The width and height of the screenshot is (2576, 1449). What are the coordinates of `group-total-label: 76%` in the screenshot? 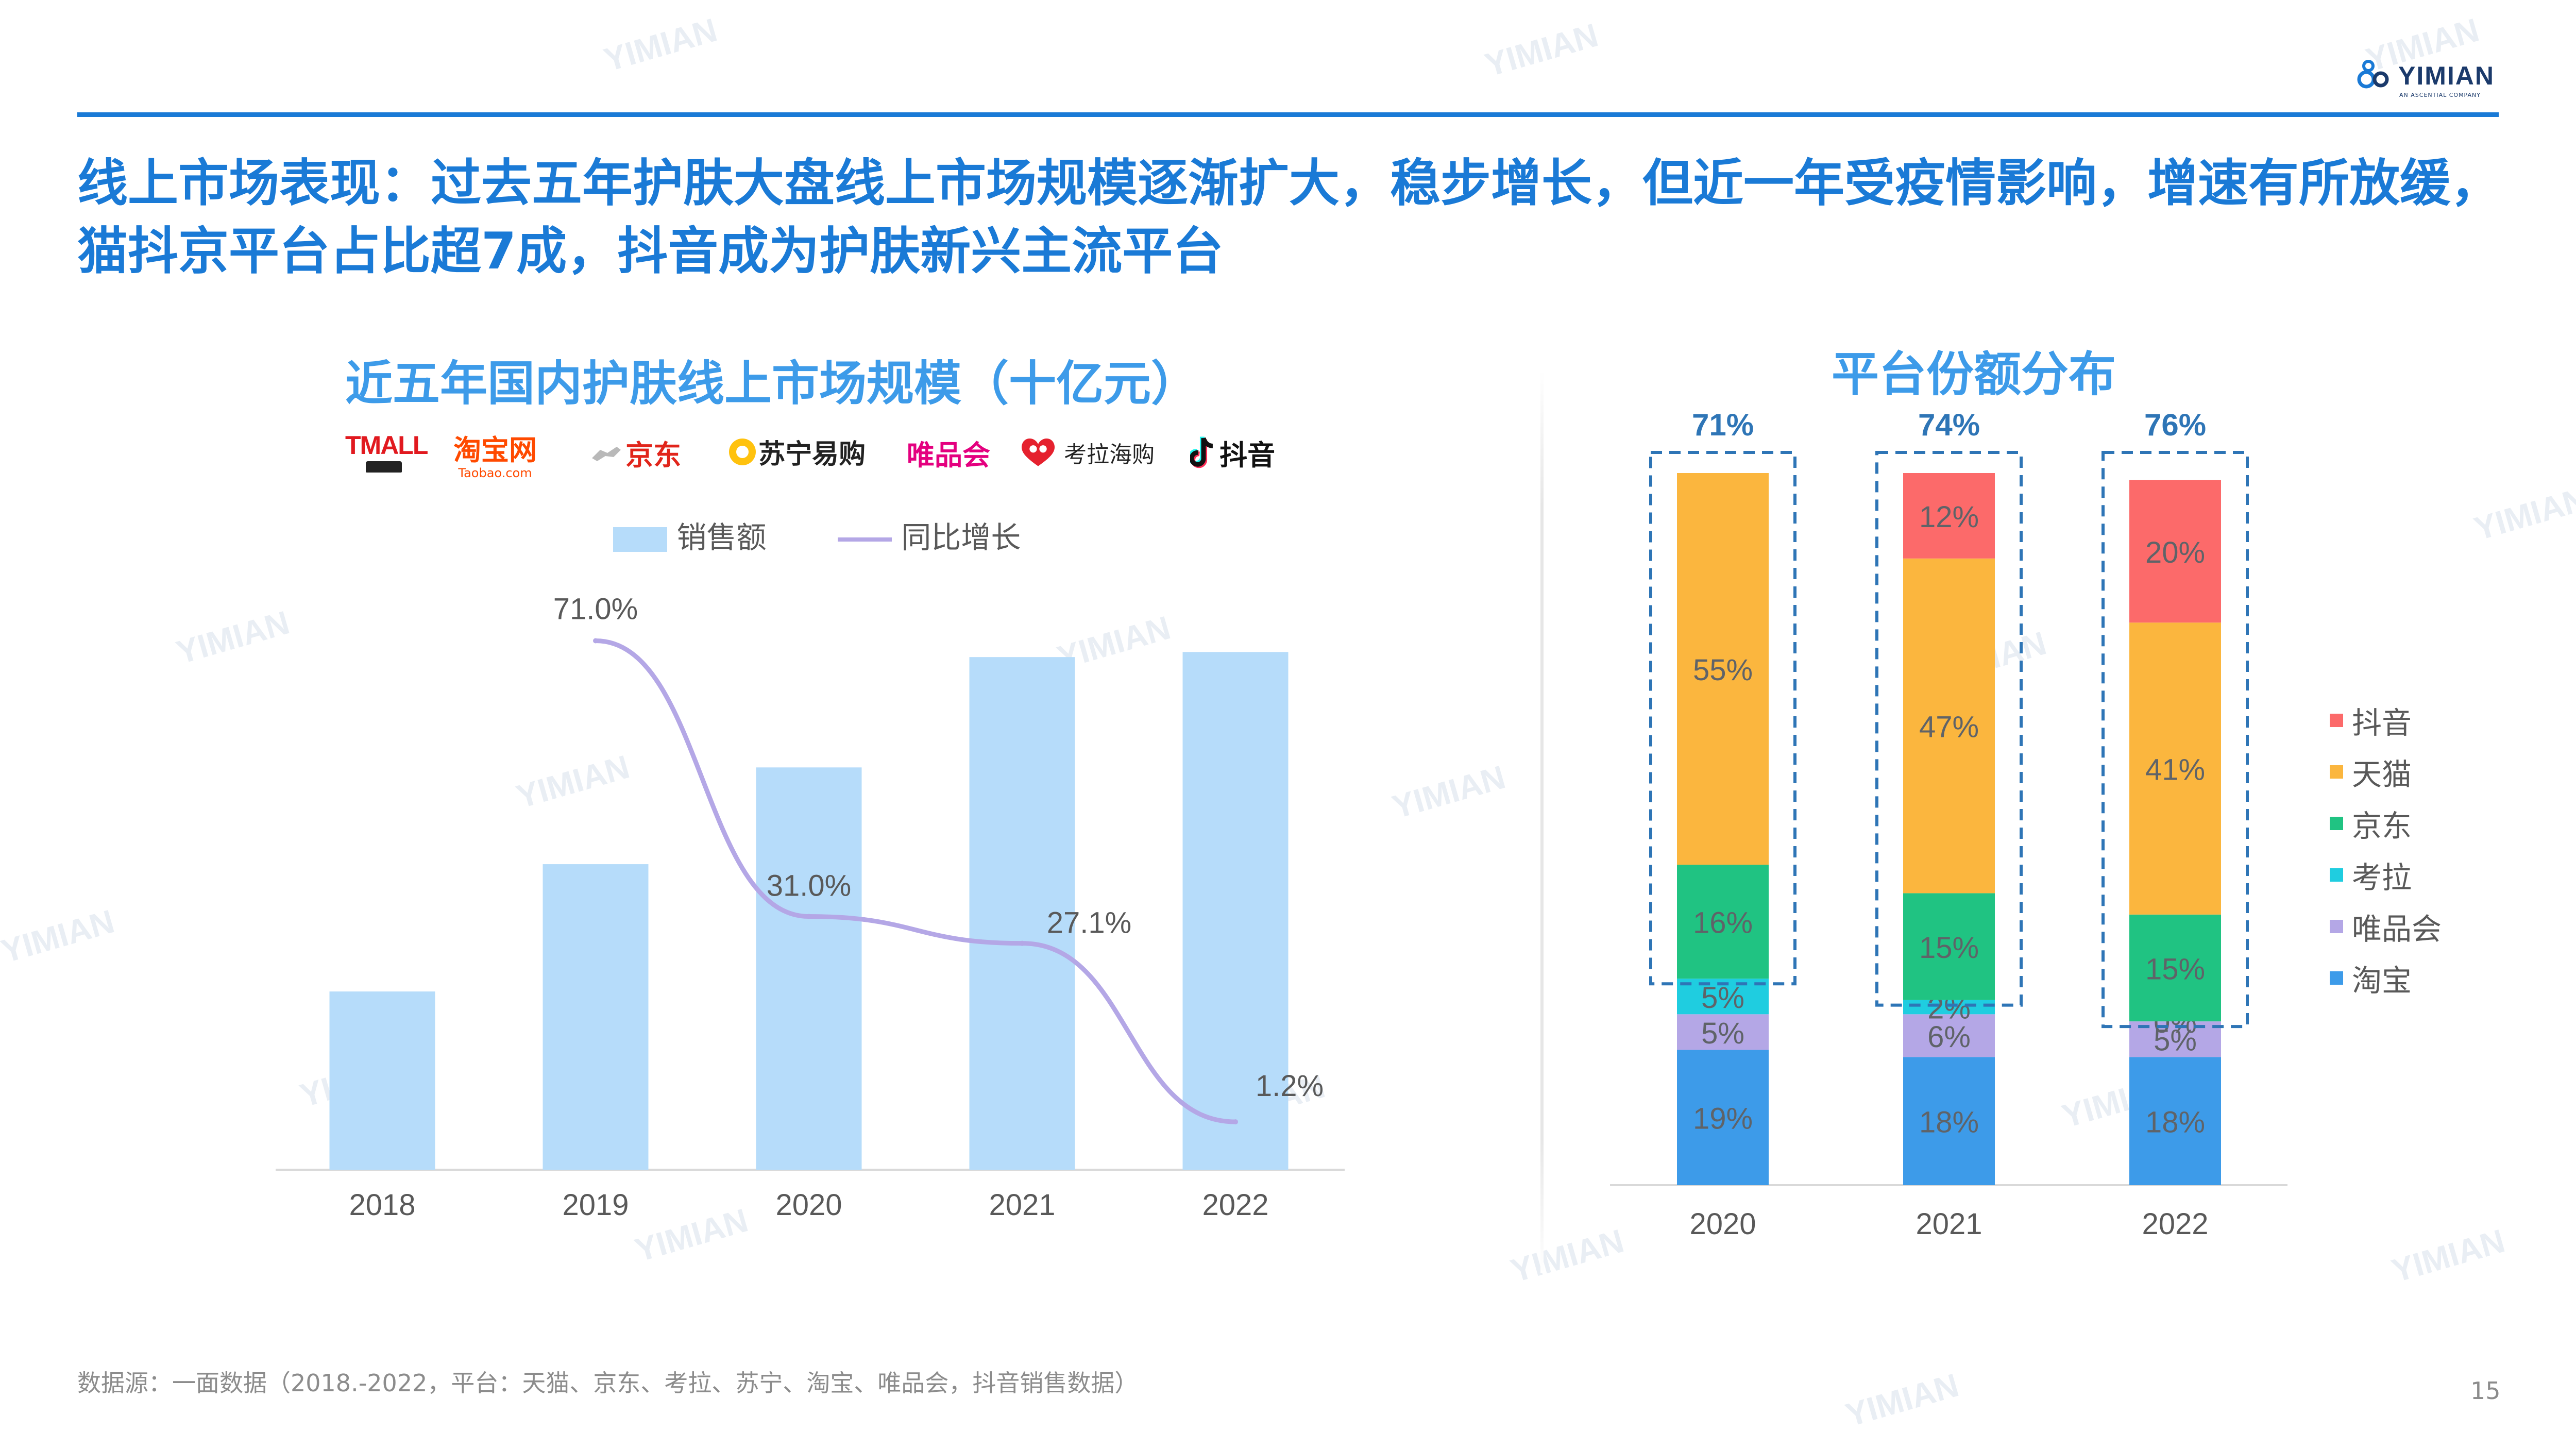 It's located at (2175, 425).